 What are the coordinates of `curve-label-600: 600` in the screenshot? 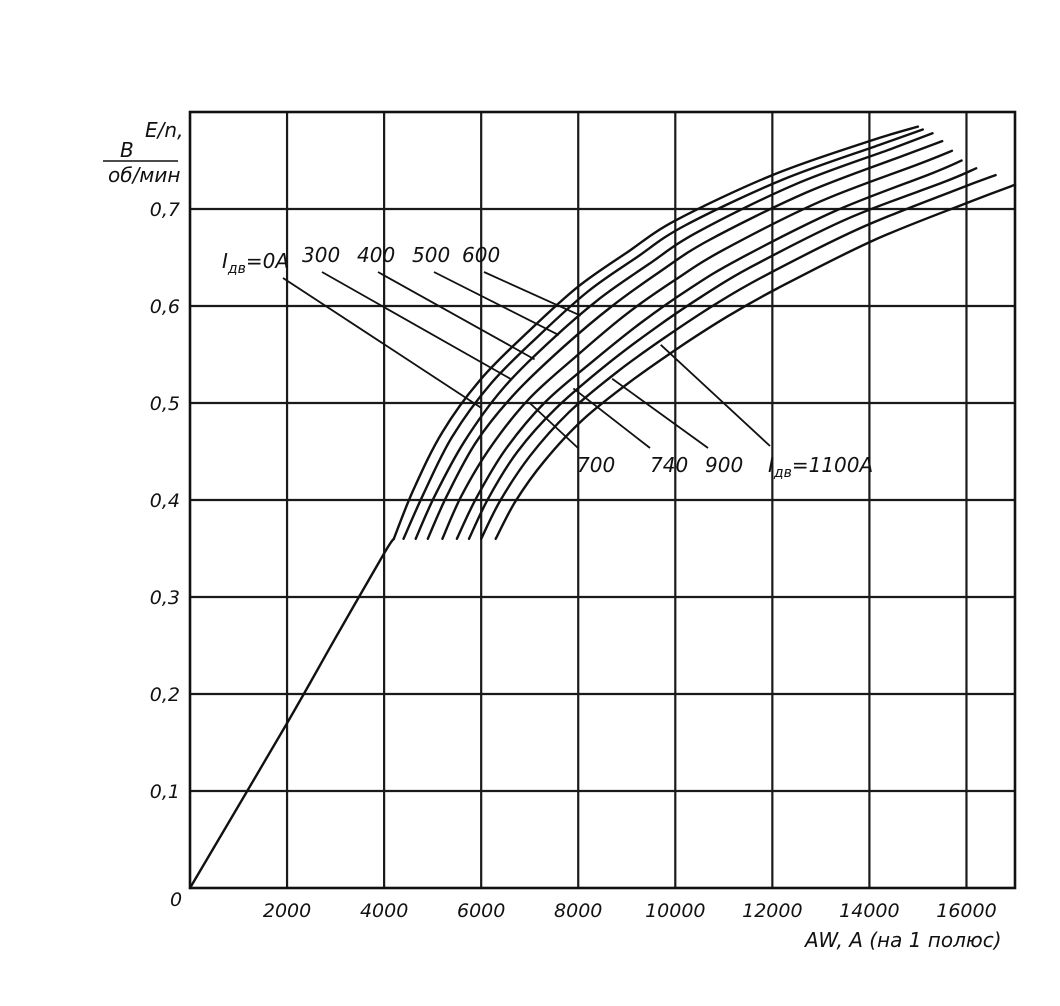 It's located at (481, 255).